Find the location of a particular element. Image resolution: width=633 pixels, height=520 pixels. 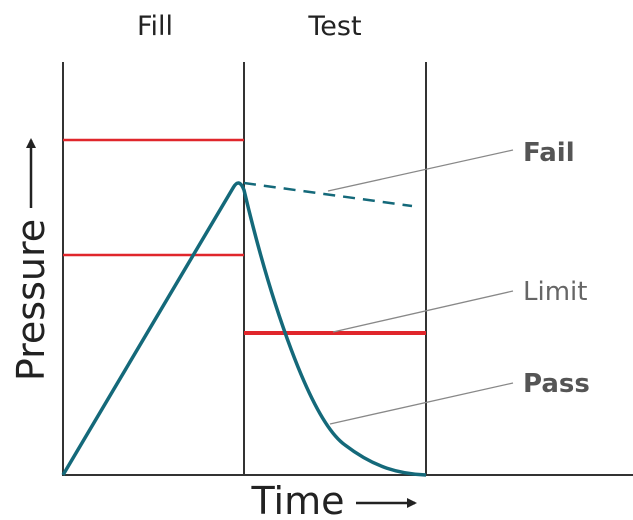

annotation: Limit is located at coordinates (555, 292).